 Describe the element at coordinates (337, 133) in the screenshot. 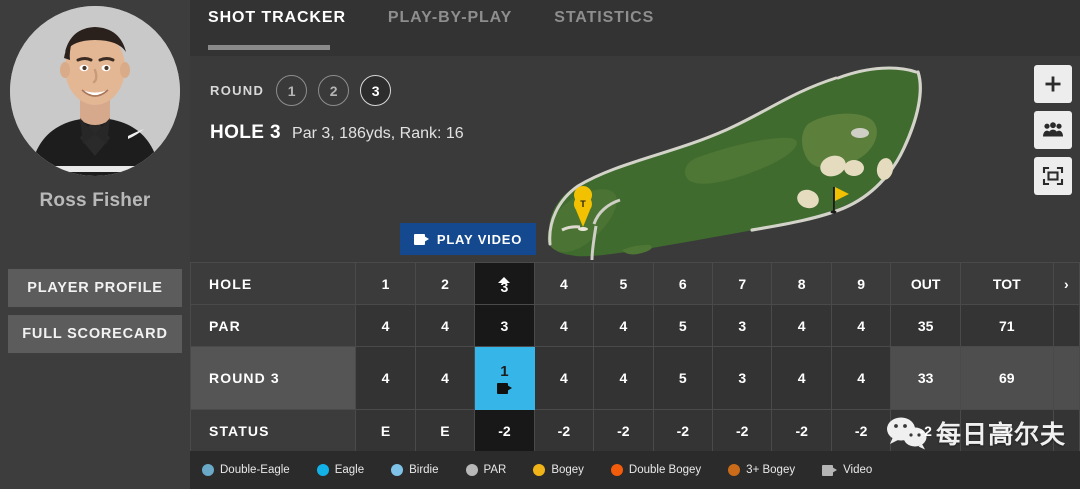

I see `hole-headline: HOLE 3 Par 3, 186yds, Rank: 16` at that location.